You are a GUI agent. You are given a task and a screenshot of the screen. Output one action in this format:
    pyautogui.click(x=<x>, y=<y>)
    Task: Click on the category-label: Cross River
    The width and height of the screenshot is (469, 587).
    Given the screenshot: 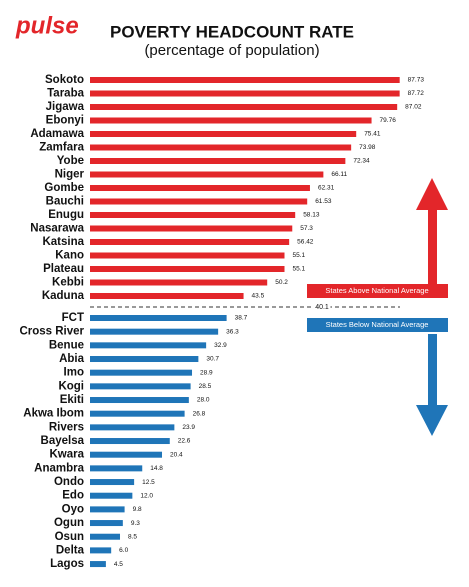 What is the action you would take?
    pyautogui.click(x=51, y=332)
    